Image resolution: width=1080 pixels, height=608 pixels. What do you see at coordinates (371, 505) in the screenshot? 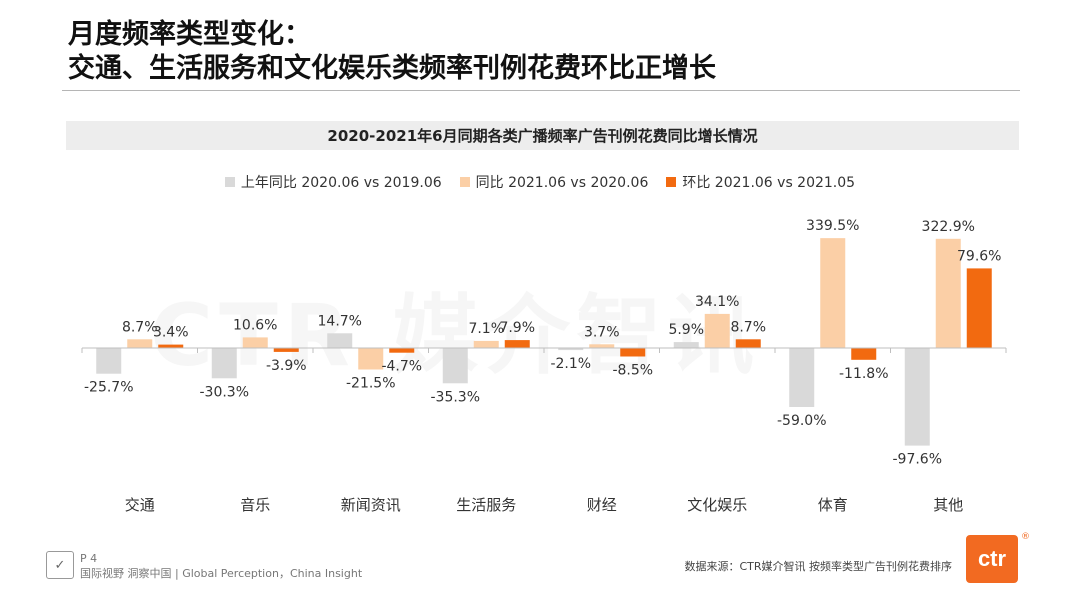
I see `category-label-2: 新闻资讯` at bounding box center [371, 505].